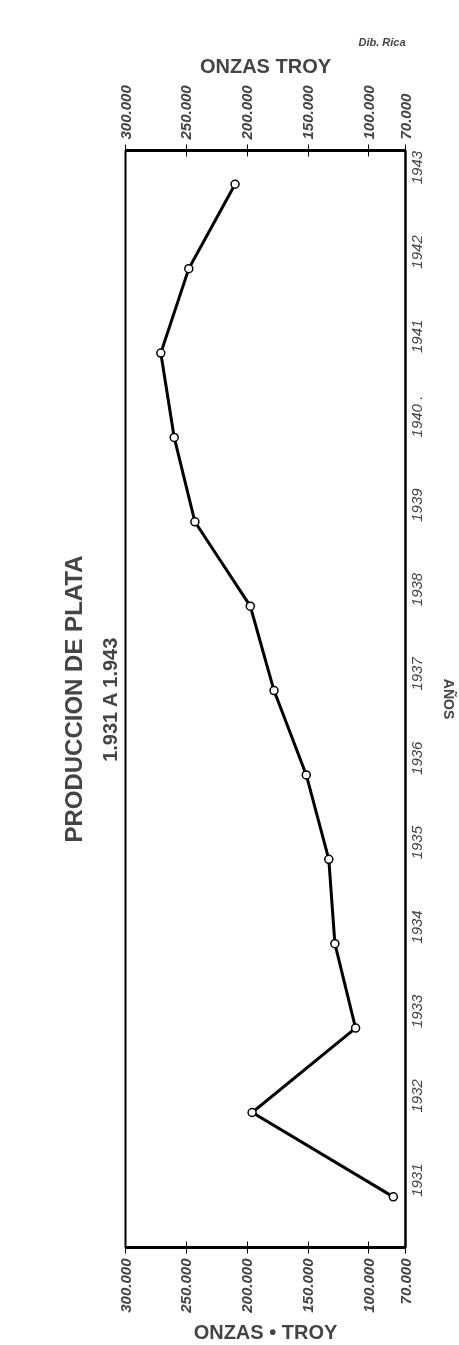 This screenshot has height=1345, width=459. Describe the element at coordinates (308, 112) in the screenshot. I see `x-tick-label: 150.000` at that location.